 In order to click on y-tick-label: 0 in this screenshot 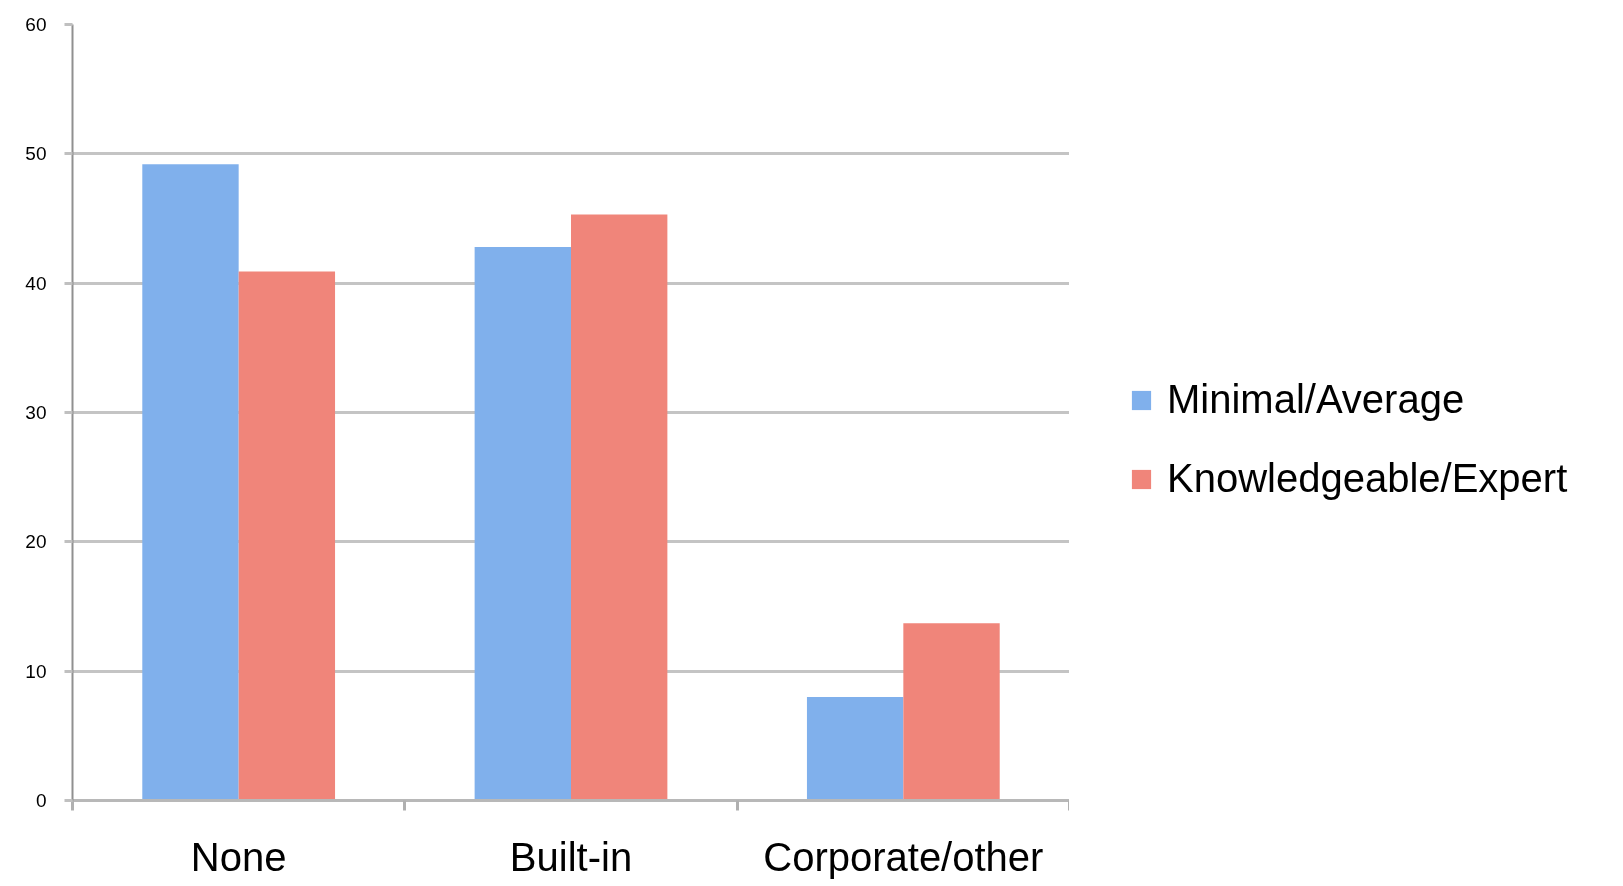, I will do `click(41, 800)`.